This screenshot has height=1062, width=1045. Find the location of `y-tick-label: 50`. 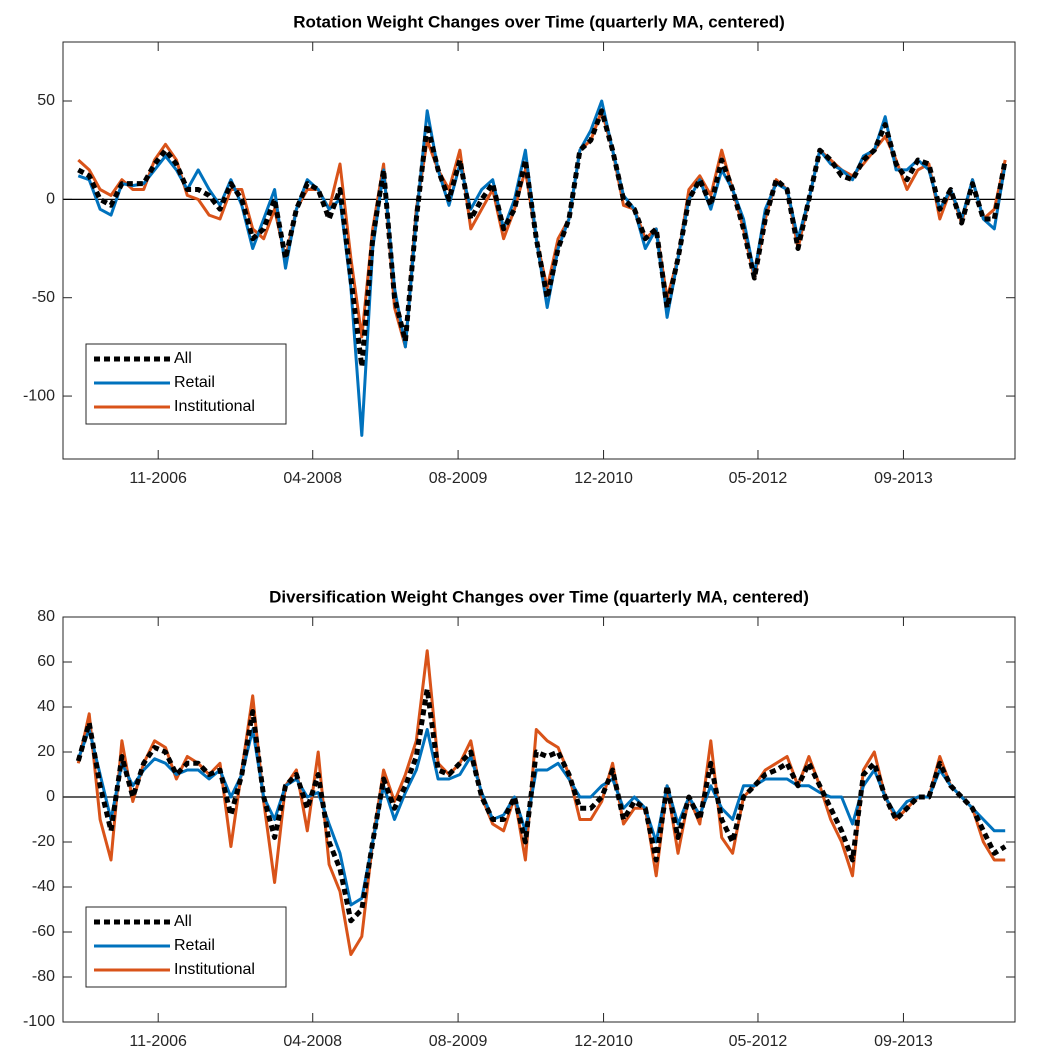

y-tick-label: 50 is located at coordinates (46, 100).